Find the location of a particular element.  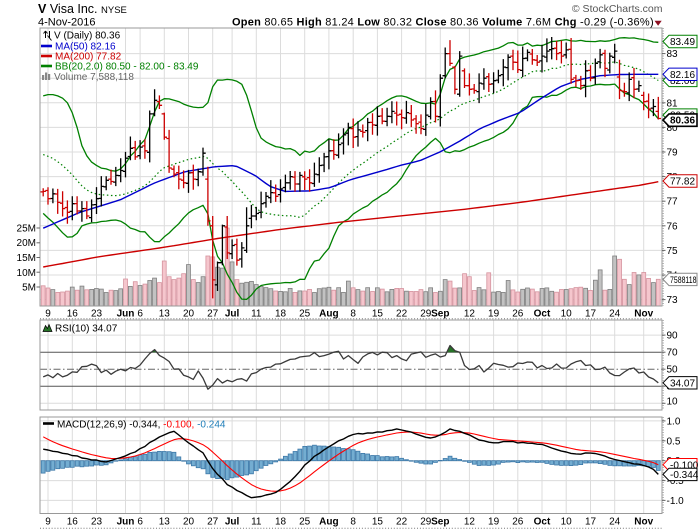

svg-text: 80.36 is located at coordinates (682, 121).